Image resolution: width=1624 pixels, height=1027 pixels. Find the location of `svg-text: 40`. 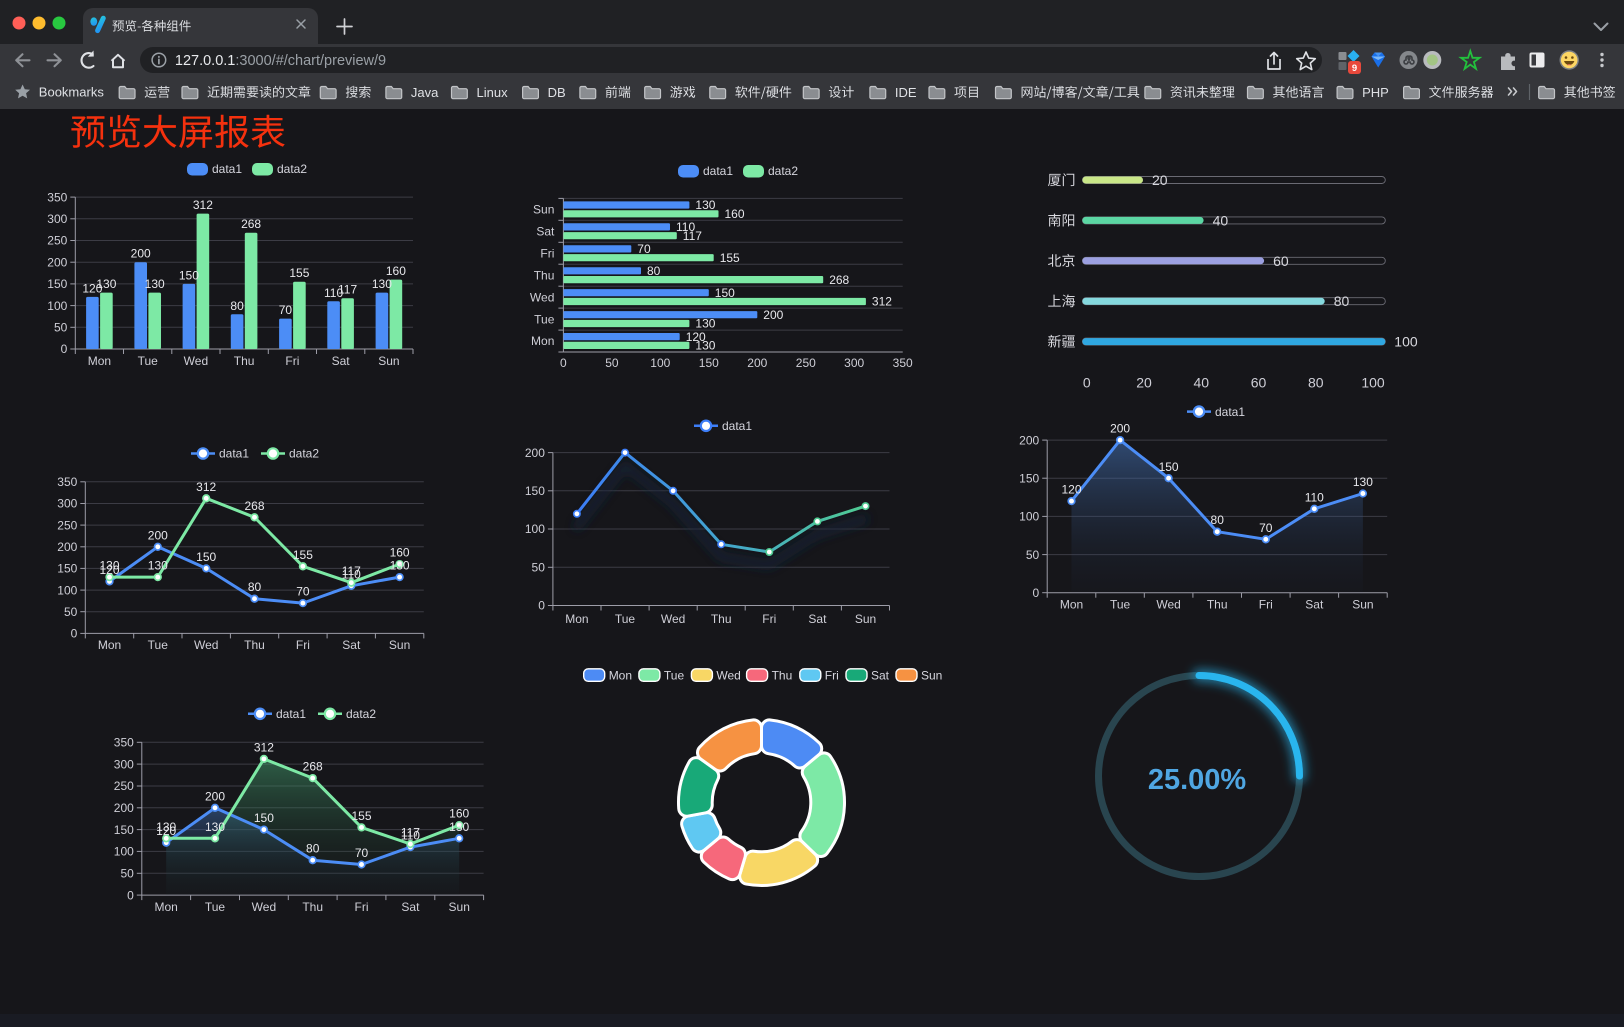

svg-text: 40 is located at coordinates (1221, 220).